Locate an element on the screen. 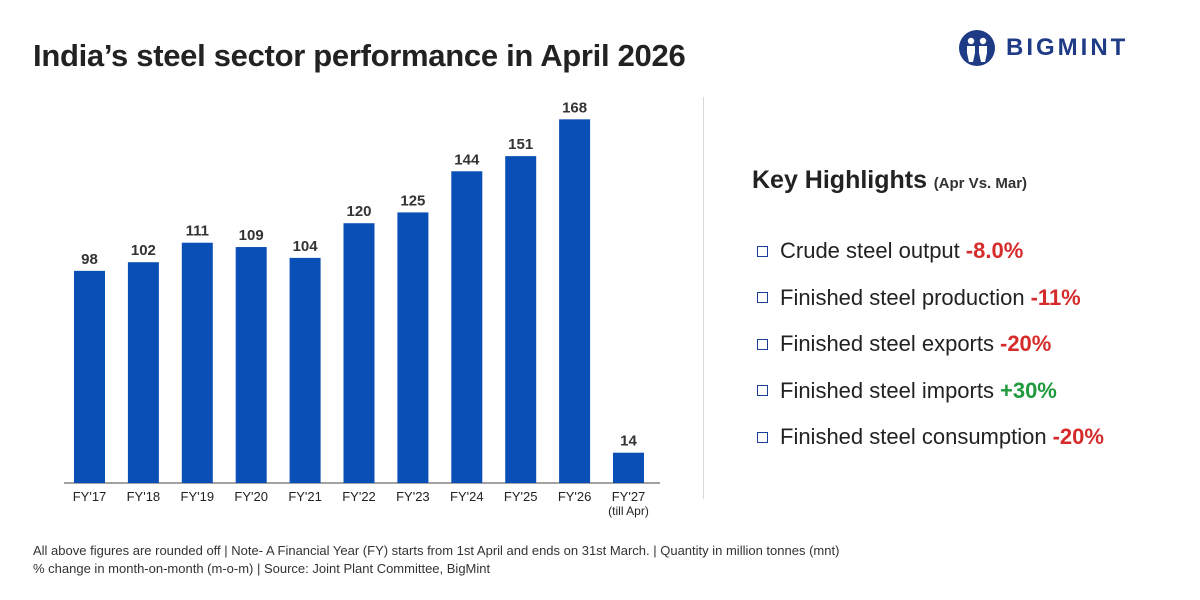 The image size is (1200, 600). bar-fy24 is located at coordinates (467, 327).